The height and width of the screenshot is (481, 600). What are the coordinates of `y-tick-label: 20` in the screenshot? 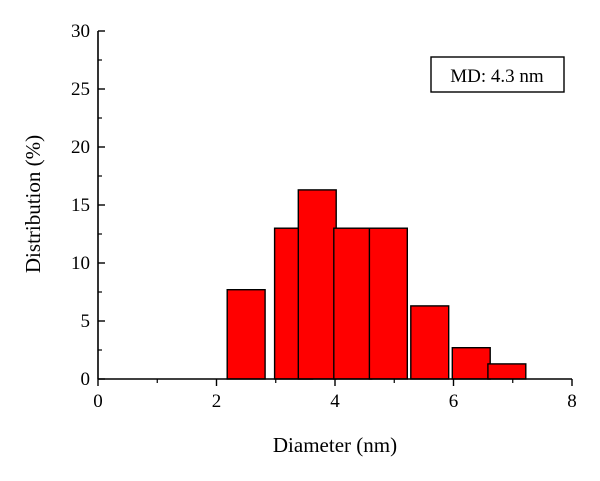 It's located at (80, 147).